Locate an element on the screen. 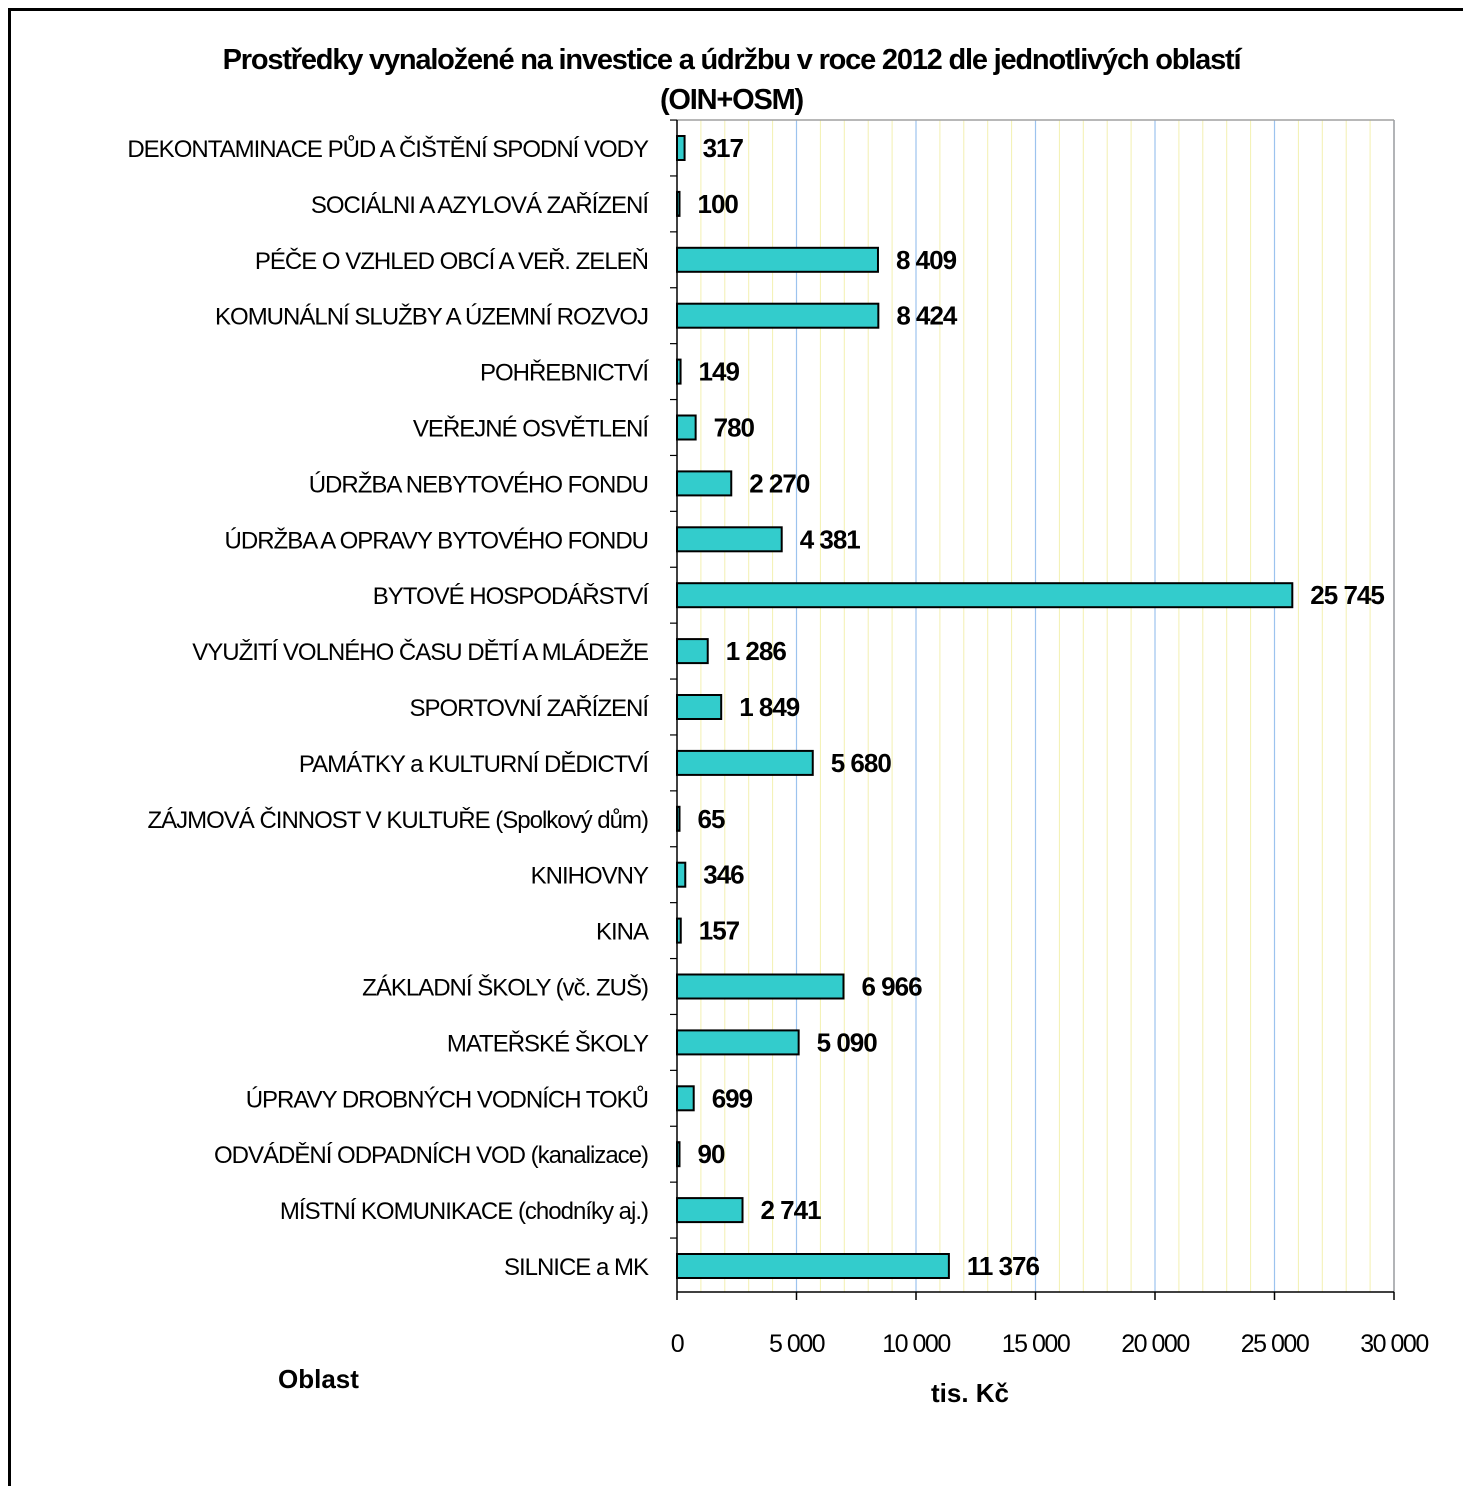  value-label: 149 is located at coordinates (719, 372).